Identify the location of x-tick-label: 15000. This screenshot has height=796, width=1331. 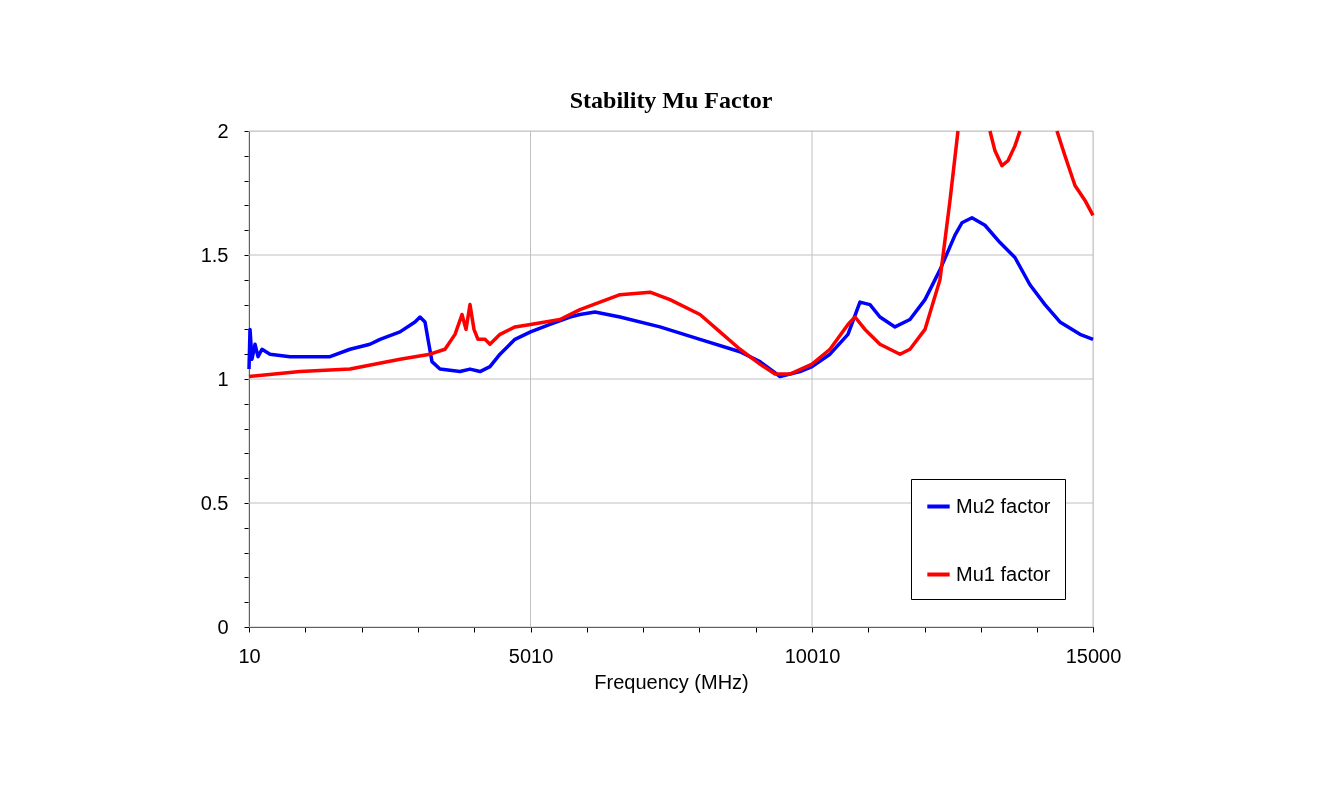
(1093, 655).